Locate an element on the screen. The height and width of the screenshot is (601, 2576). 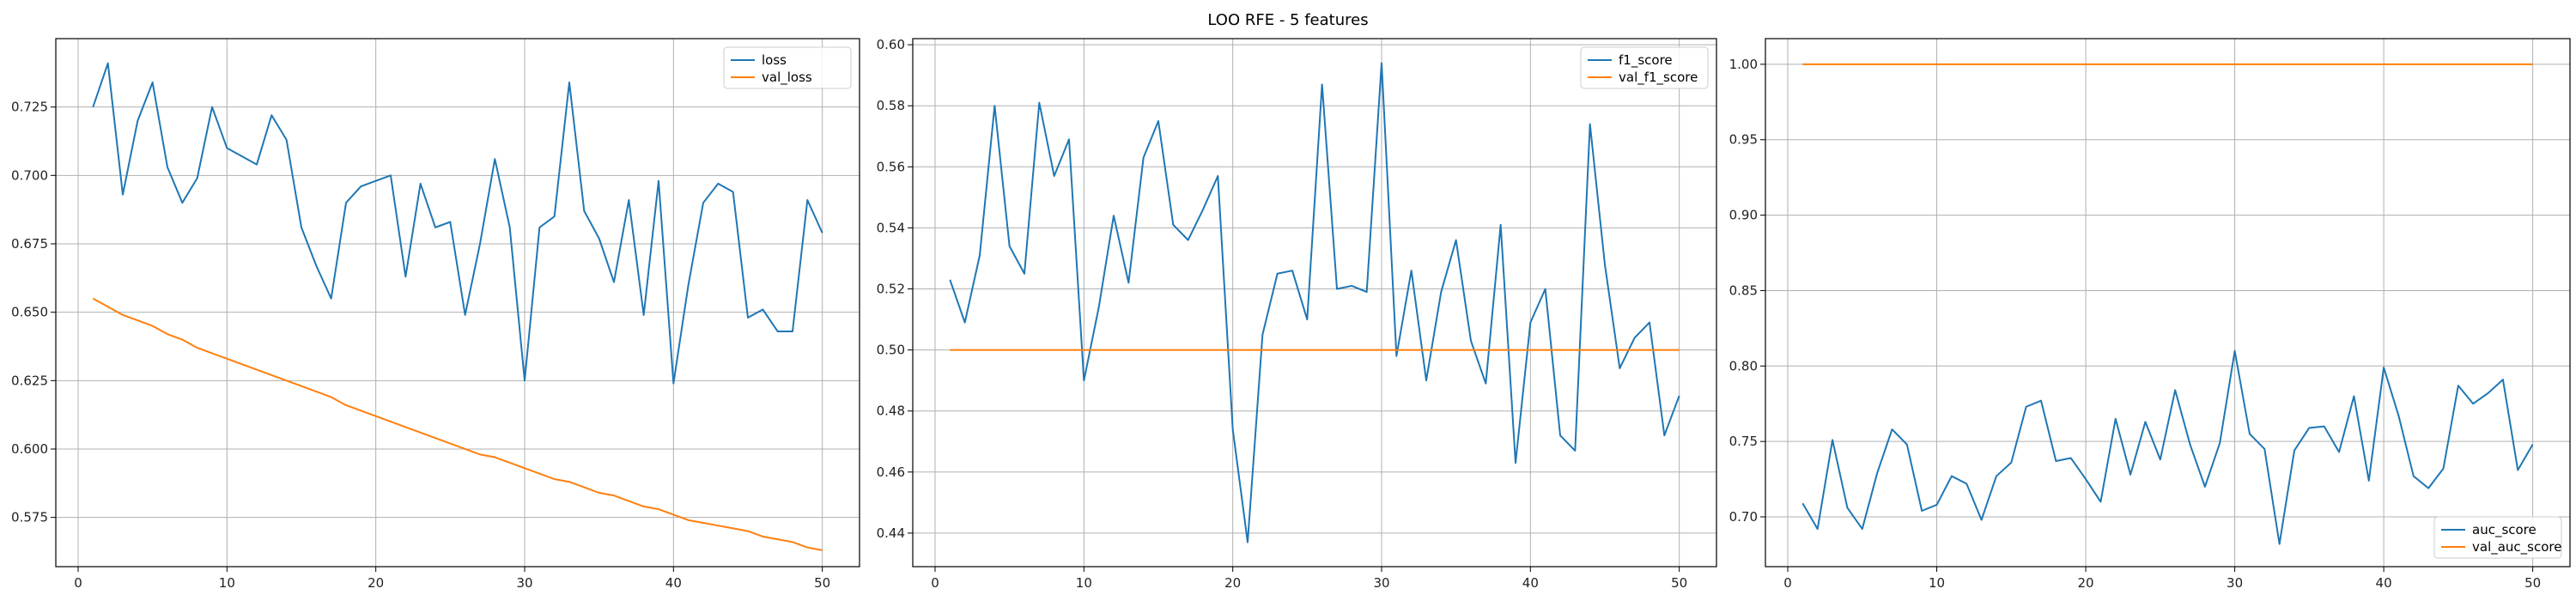
y-tick-label: 0.575 is located at coordinates (29, 517).